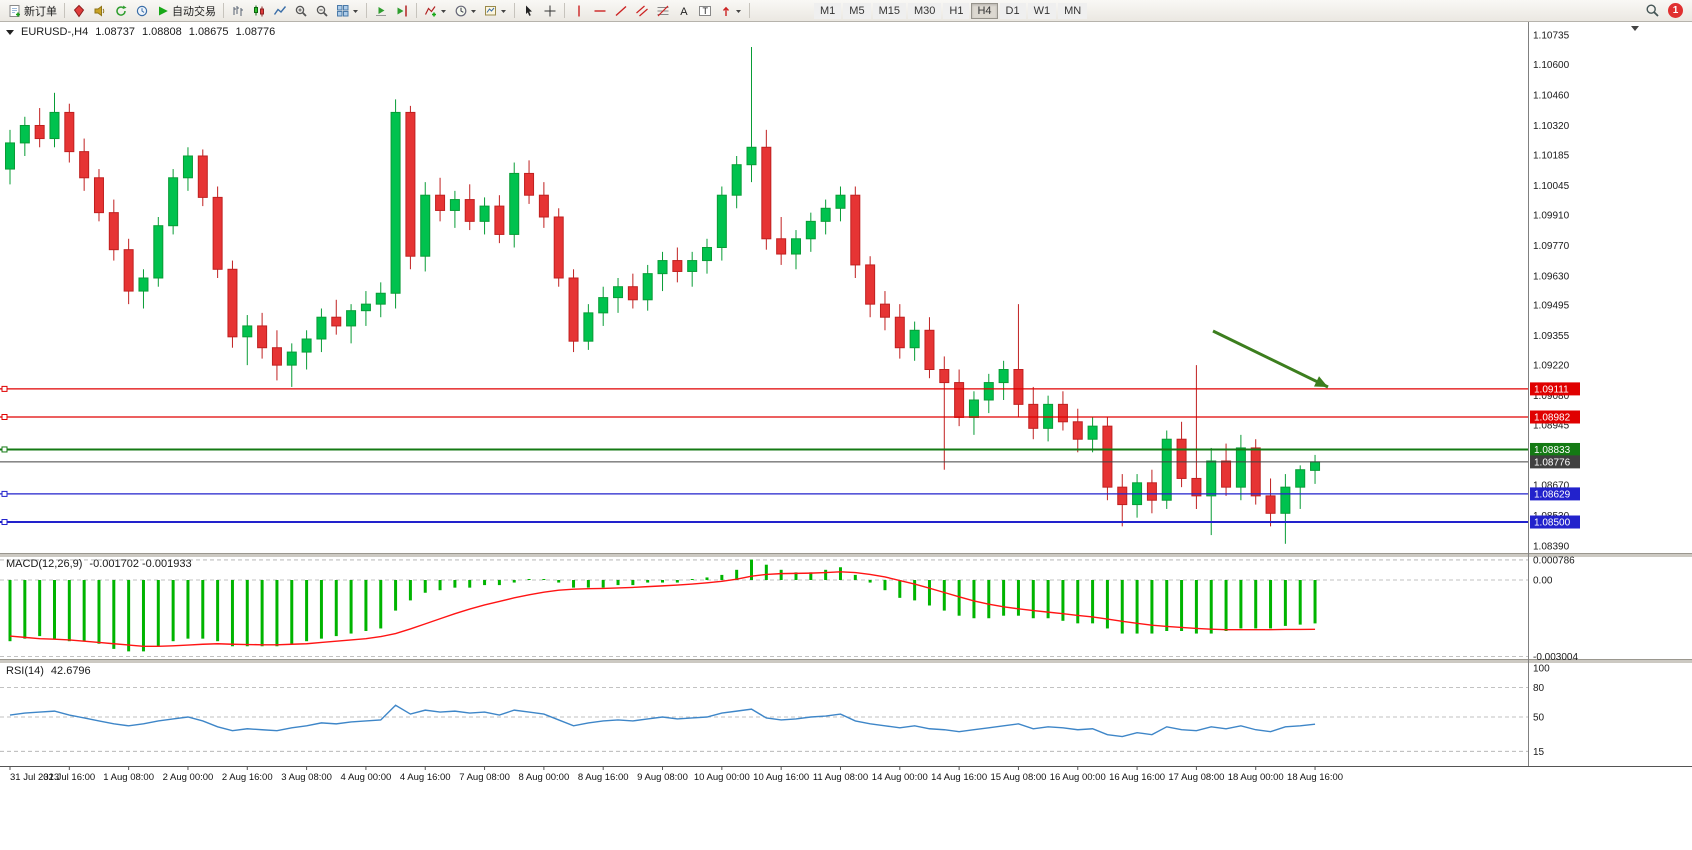  What do you see at coordinates (764, 608) in the screenshot?
I see `macd-layer` at bounding box center [764, 608].